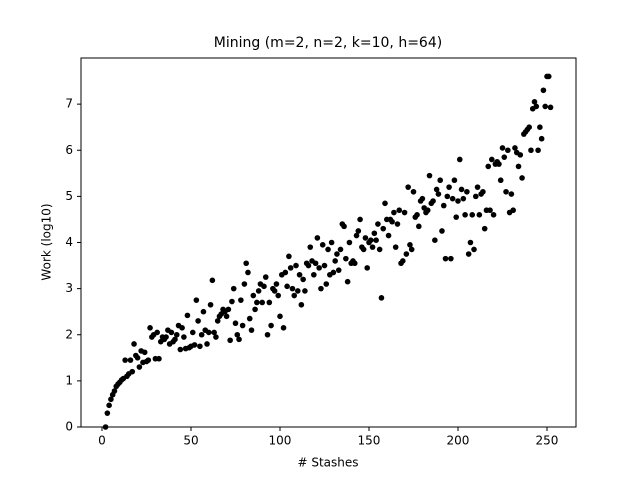 Image resolution: width=640 pixels, height=480 pixels. What do you see at coordinates (327, 463) in the screenshot?
I see `x-axis-label: # Stashes` at bounding box center [327, 463].